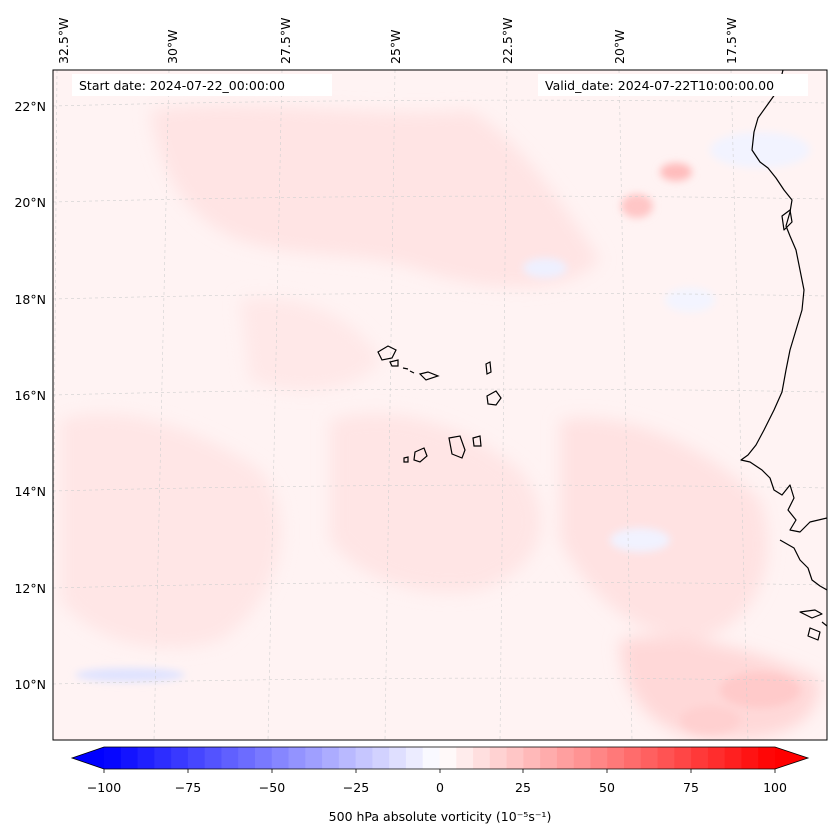 The height and width of the screenshot is (839, 837). What do you see at coordinates (420, 455) in the screenshot?
I see `island-fogo` at bounding box center [420, 455].